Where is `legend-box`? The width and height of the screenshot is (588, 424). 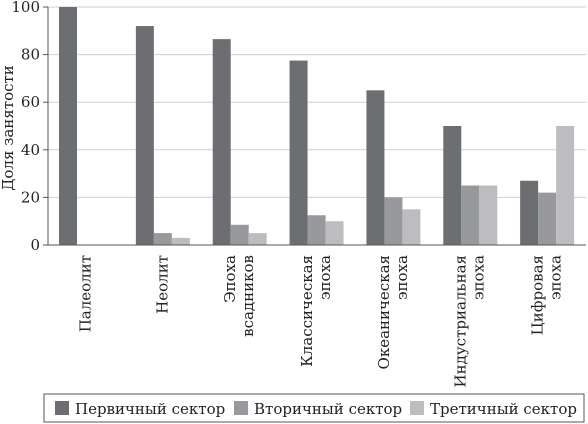
legend-box is located at coordinates (314, 408).